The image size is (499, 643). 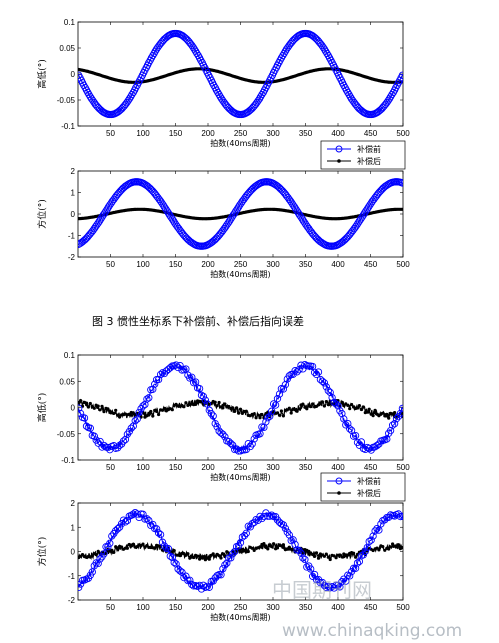 I want to click on y-tick-label: -2, so click(x=72, y=257).